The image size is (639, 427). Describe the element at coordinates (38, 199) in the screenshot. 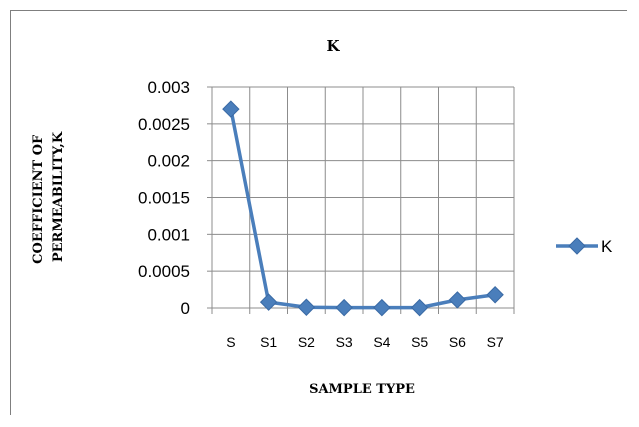

I see `y-axis-title-line-1: COEFFICIENT OF` at that location.